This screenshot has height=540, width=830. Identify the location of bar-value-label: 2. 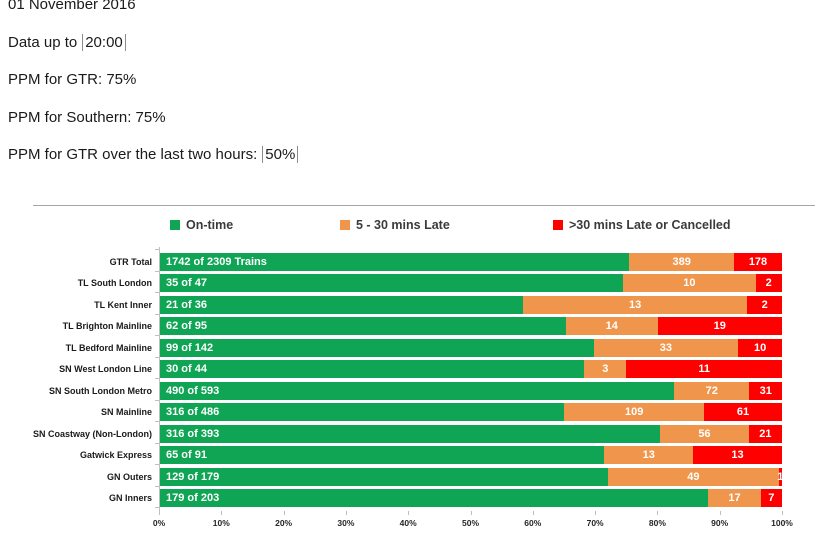
(764, 304).